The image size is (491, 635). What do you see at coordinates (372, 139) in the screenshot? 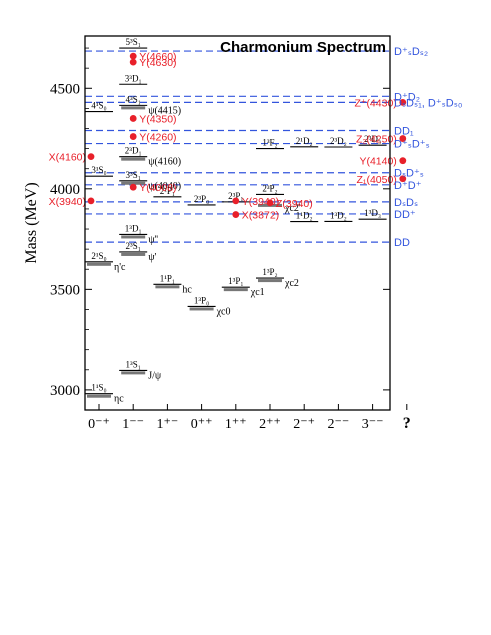
I see `predicted-level-label: 2³D₃` at bounding box center [372, 139].